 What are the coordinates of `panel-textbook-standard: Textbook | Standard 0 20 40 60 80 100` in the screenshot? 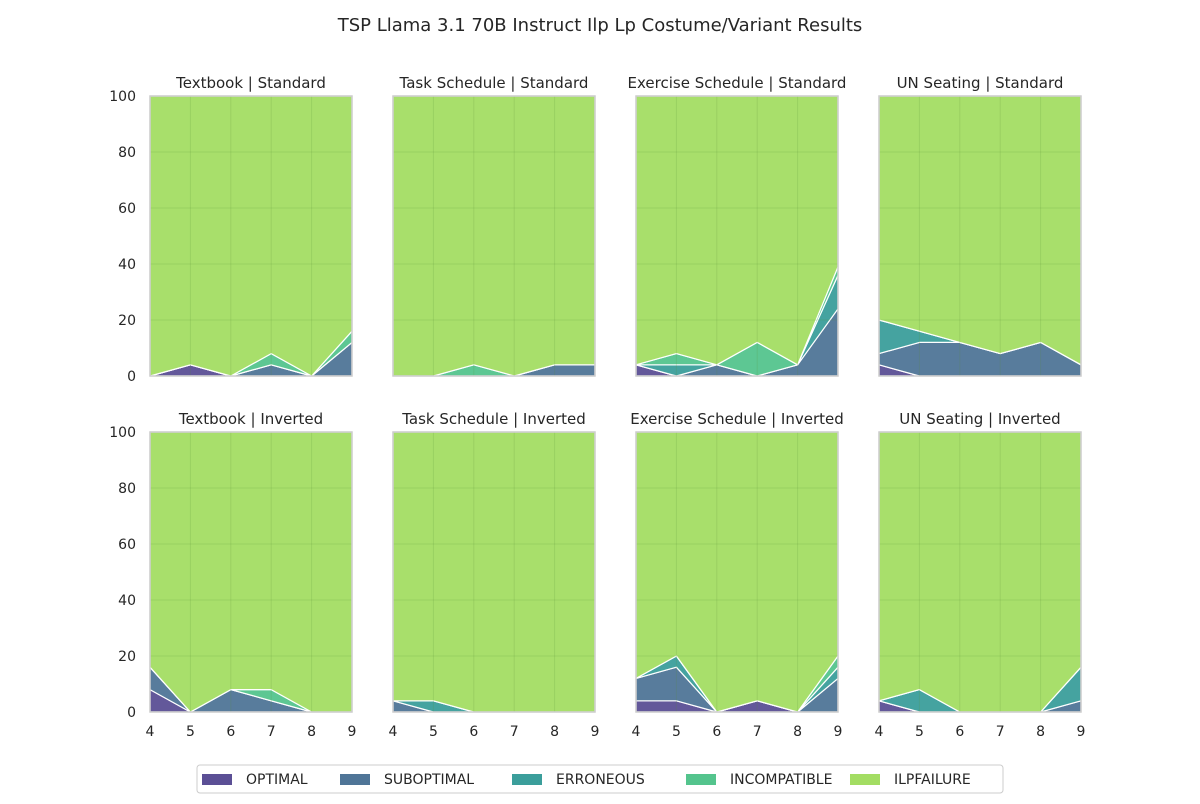 It's located at (231, 229).